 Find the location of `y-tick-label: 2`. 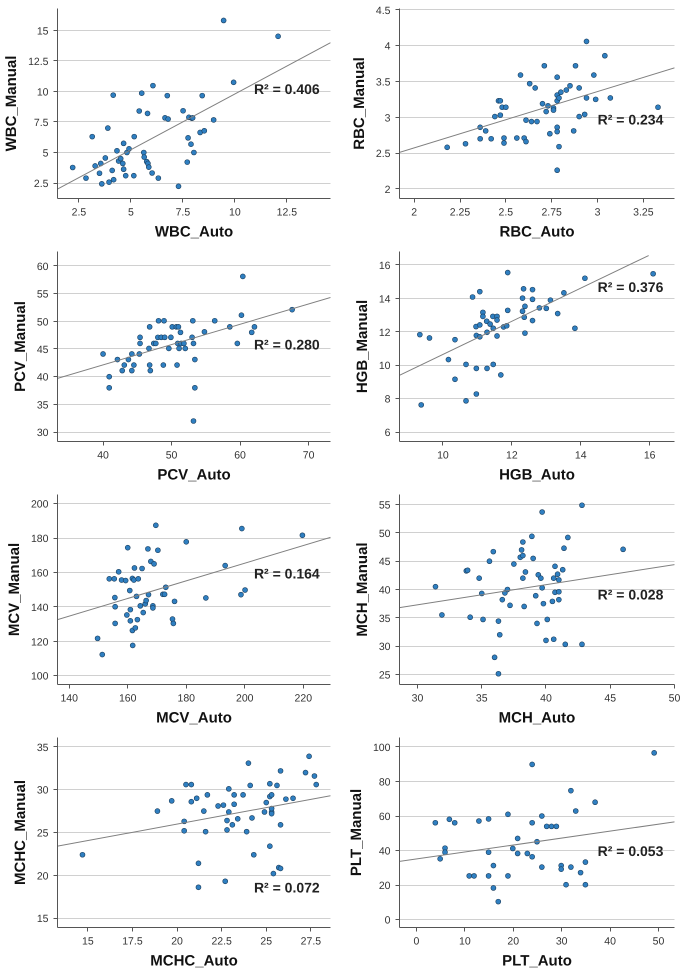

y-tick-label: 2 is located at coordinates (387, 190).